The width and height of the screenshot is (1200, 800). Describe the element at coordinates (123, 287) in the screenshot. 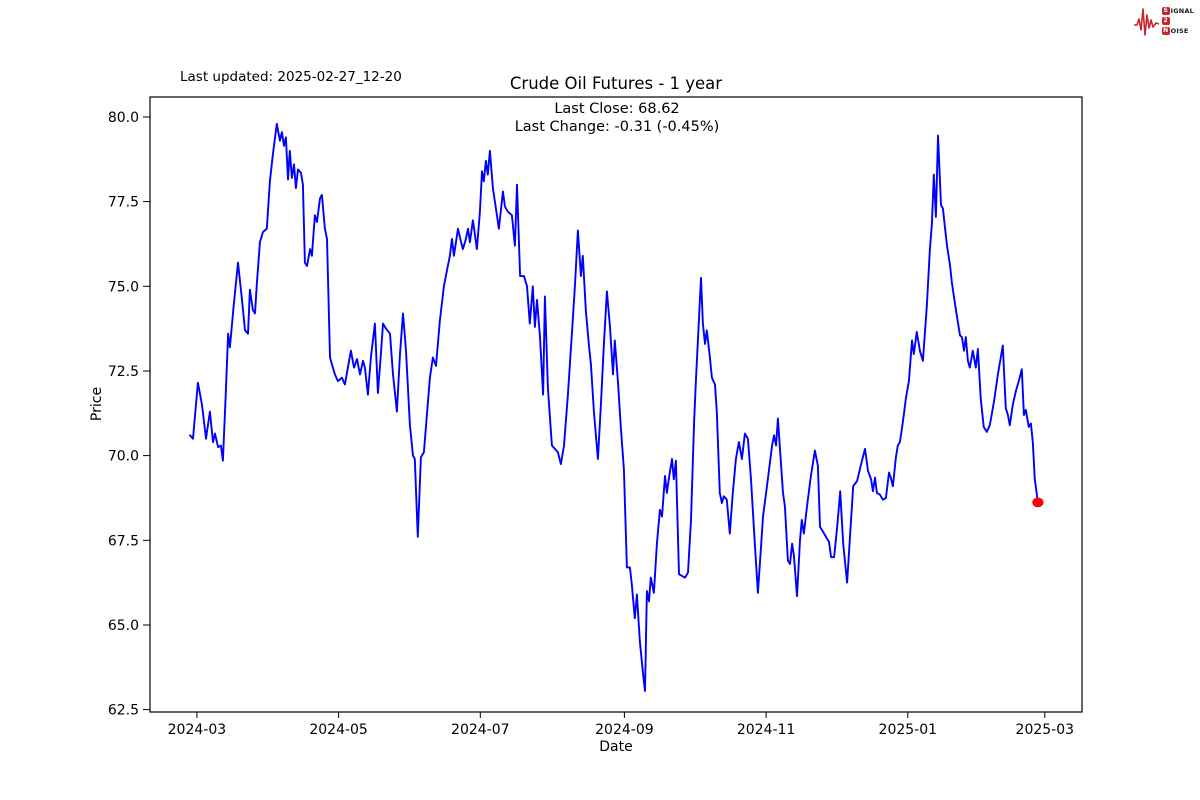

I see `y-tick-label: 75.0` at that location.